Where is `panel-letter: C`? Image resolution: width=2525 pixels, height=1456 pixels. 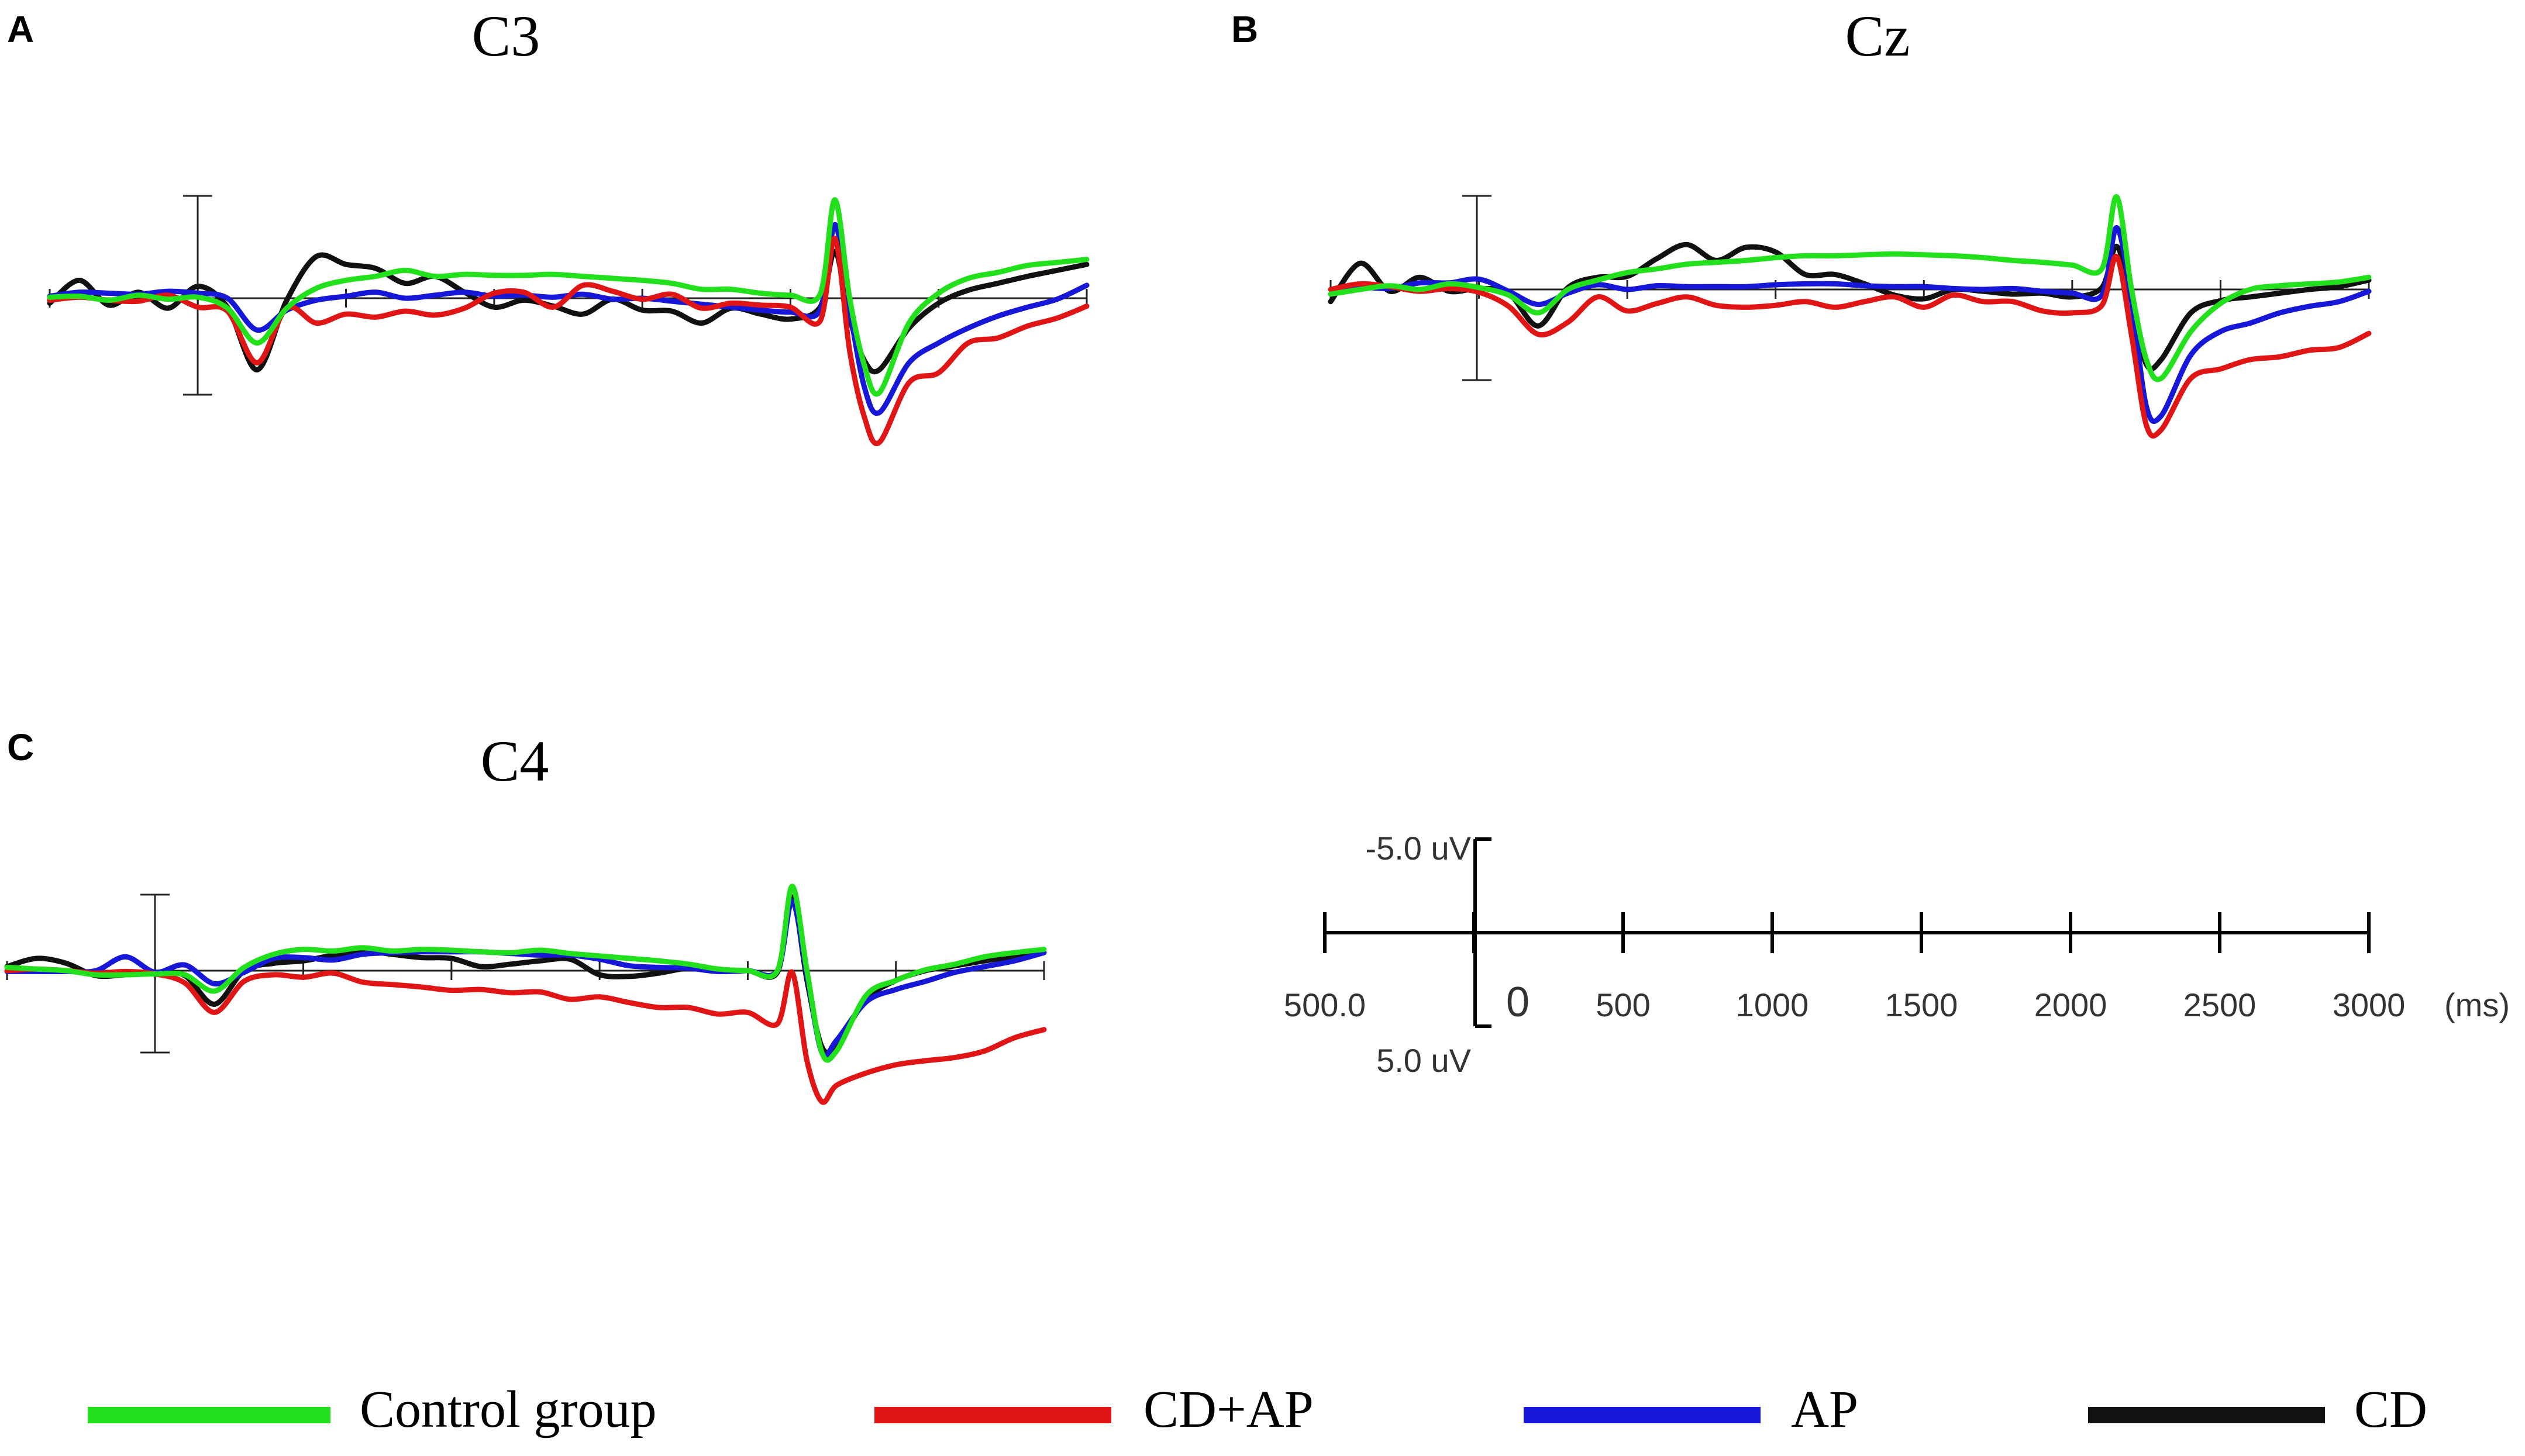 panel-letter: C is located at coordinates (20, 747).